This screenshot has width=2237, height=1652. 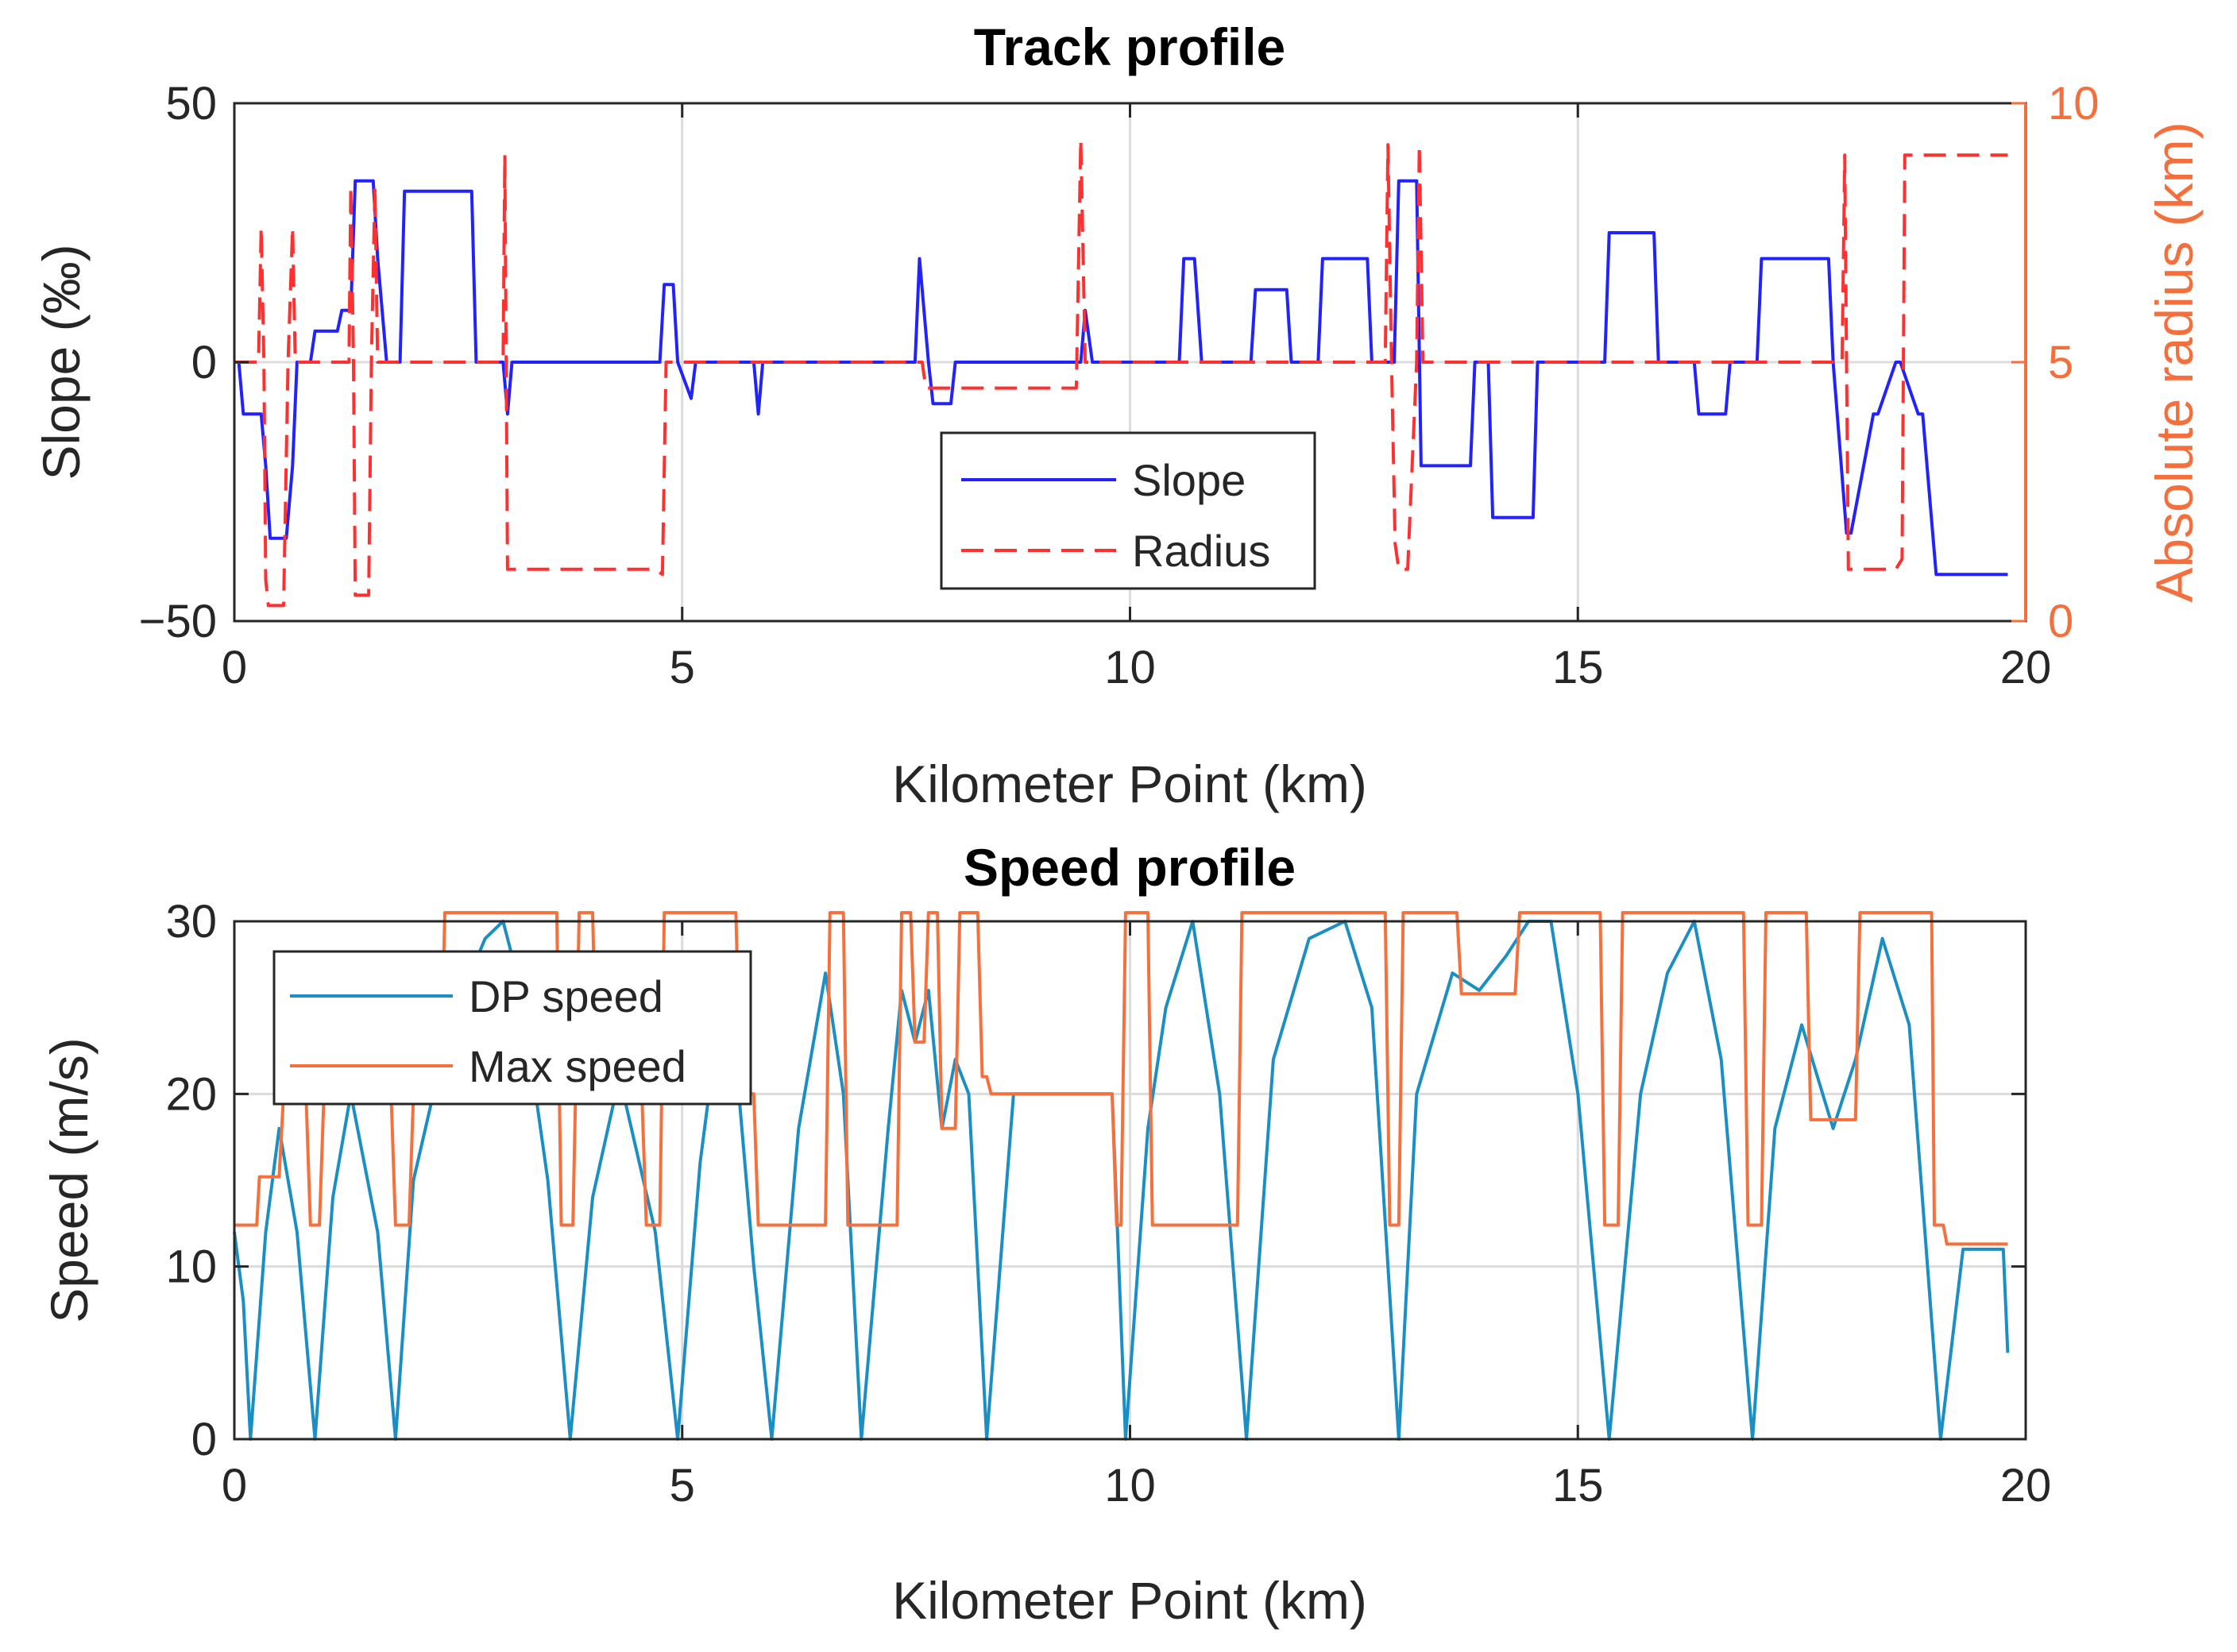 I want to click on legend-label-max-speed: Max speed, so click(x=578, y=1066).